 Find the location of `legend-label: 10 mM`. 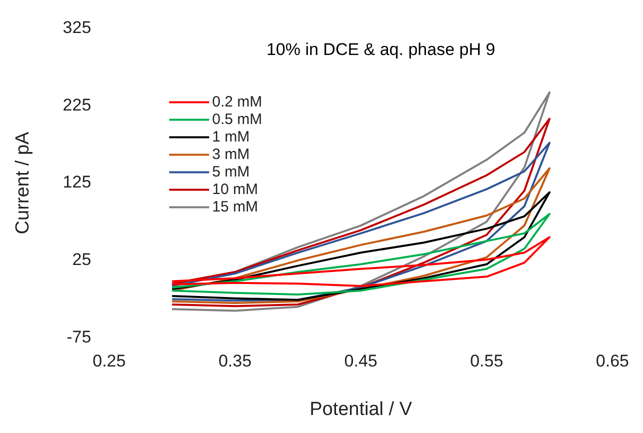

legend-label: 10 mM is located at coordinates (235, 189).